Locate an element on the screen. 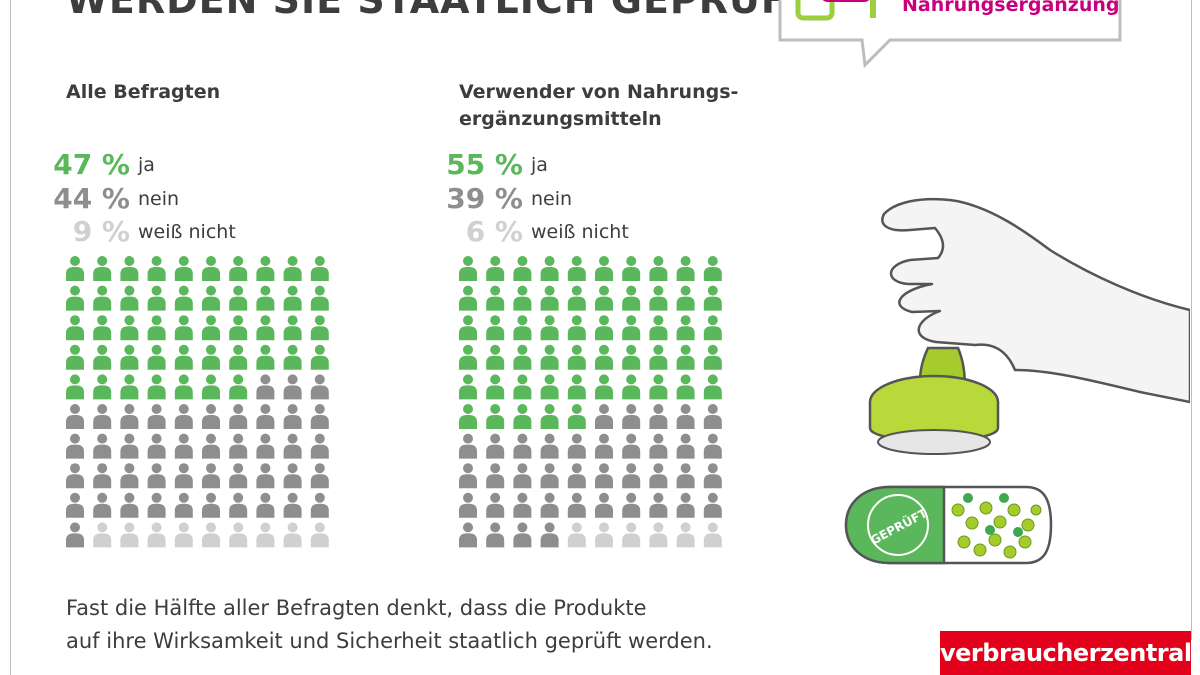 The width and height of the screenshot is (1200, 675). frame-line-left is located at coordinates (10, 337).